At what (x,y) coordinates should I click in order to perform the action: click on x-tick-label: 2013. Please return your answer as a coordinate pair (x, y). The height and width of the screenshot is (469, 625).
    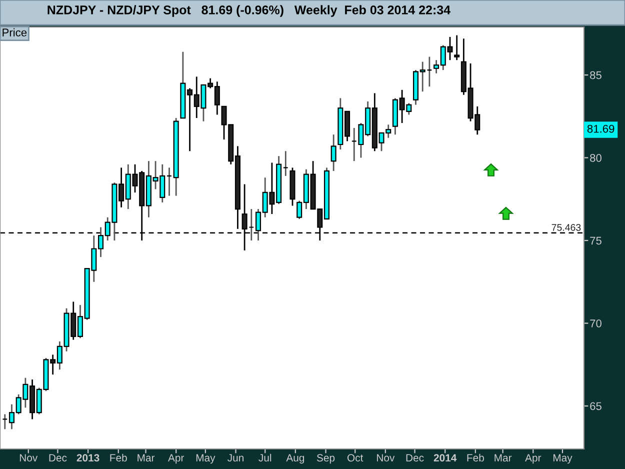
    Looking at the image, I should click on (88, 458).